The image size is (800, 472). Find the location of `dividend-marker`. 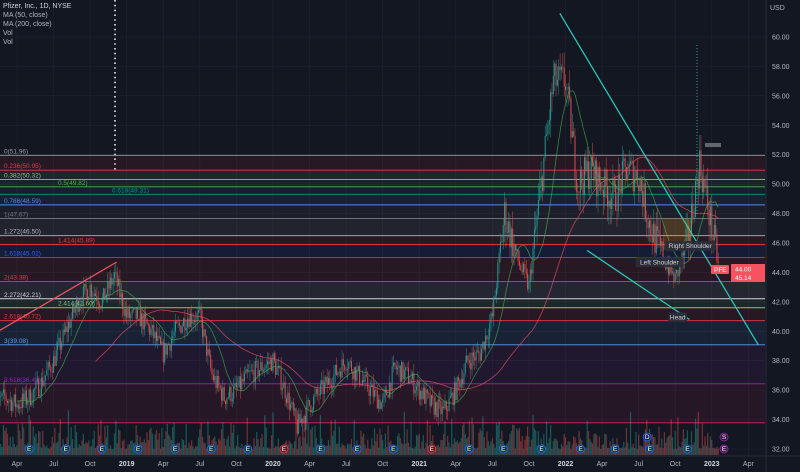

dividend-marker is located at coordinates (647, 437).